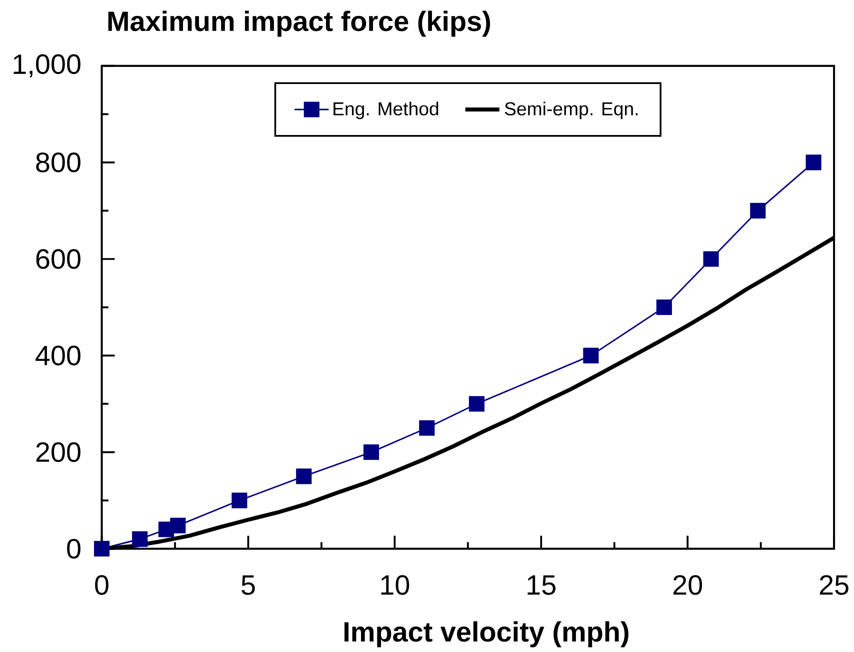 This screenshot has height=652, width=854. Describe the element at coordinates (58, 259) in the screenshot. I see `y-tick-label: 600` at that location.